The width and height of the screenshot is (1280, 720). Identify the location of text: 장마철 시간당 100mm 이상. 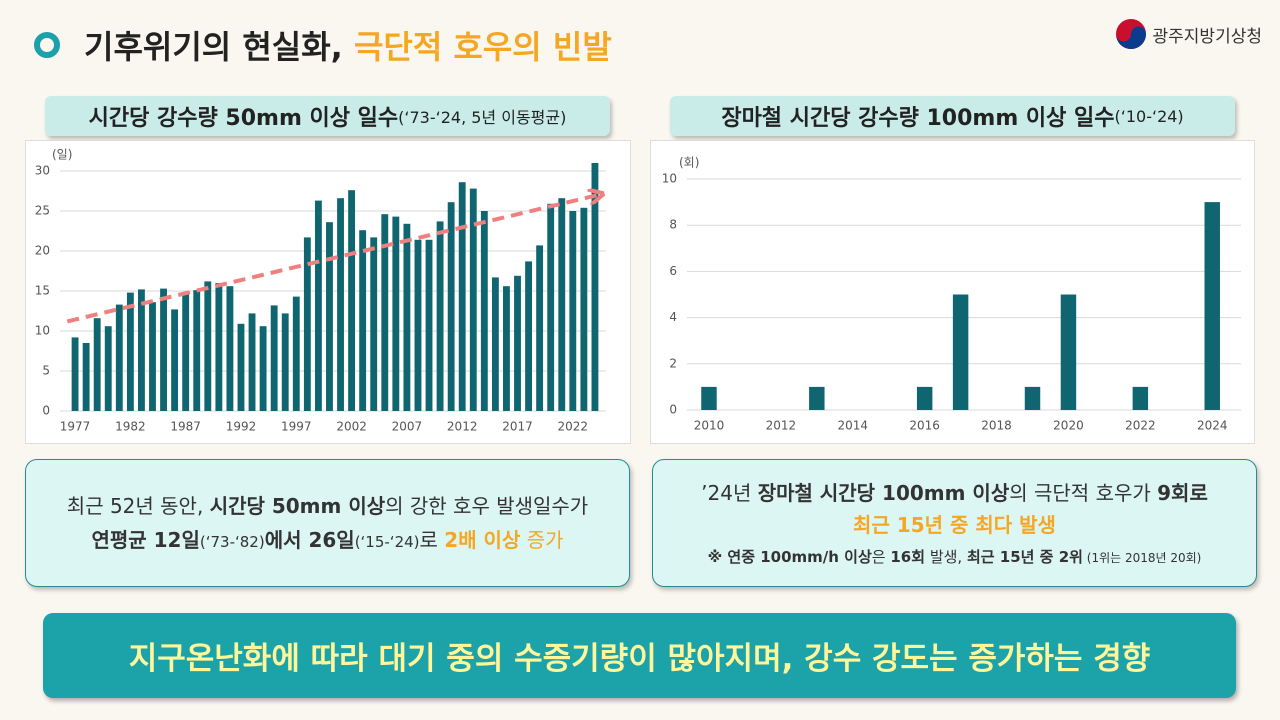
(883, 493).